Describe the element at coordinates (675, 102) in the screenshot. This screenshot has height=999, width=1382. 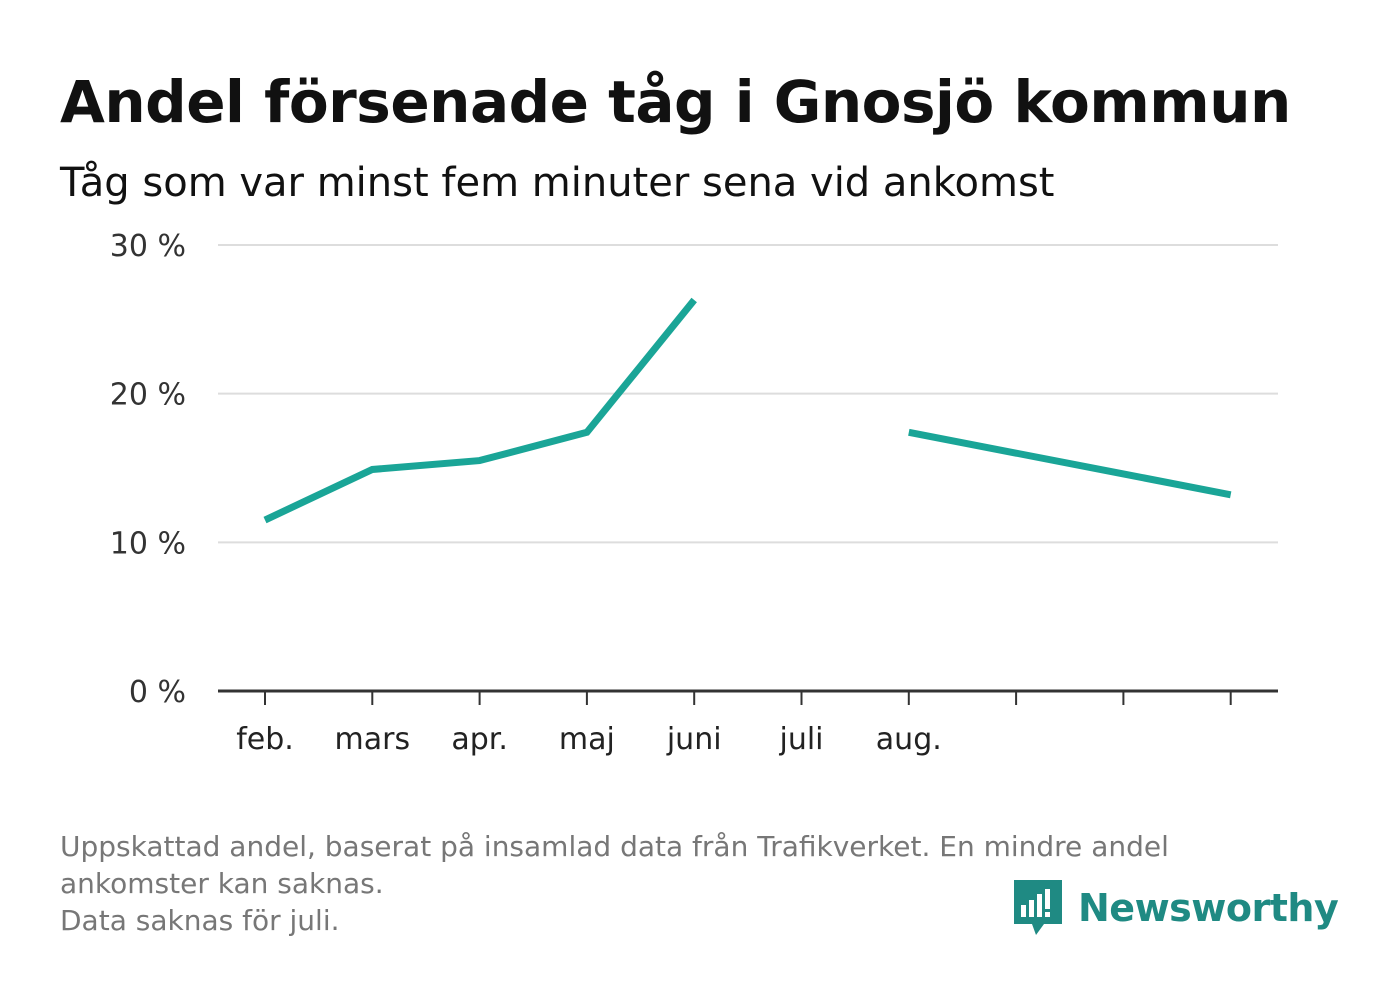
I see `chart-title: Andel försenade tåg i Gnosjö kommun` at that location.